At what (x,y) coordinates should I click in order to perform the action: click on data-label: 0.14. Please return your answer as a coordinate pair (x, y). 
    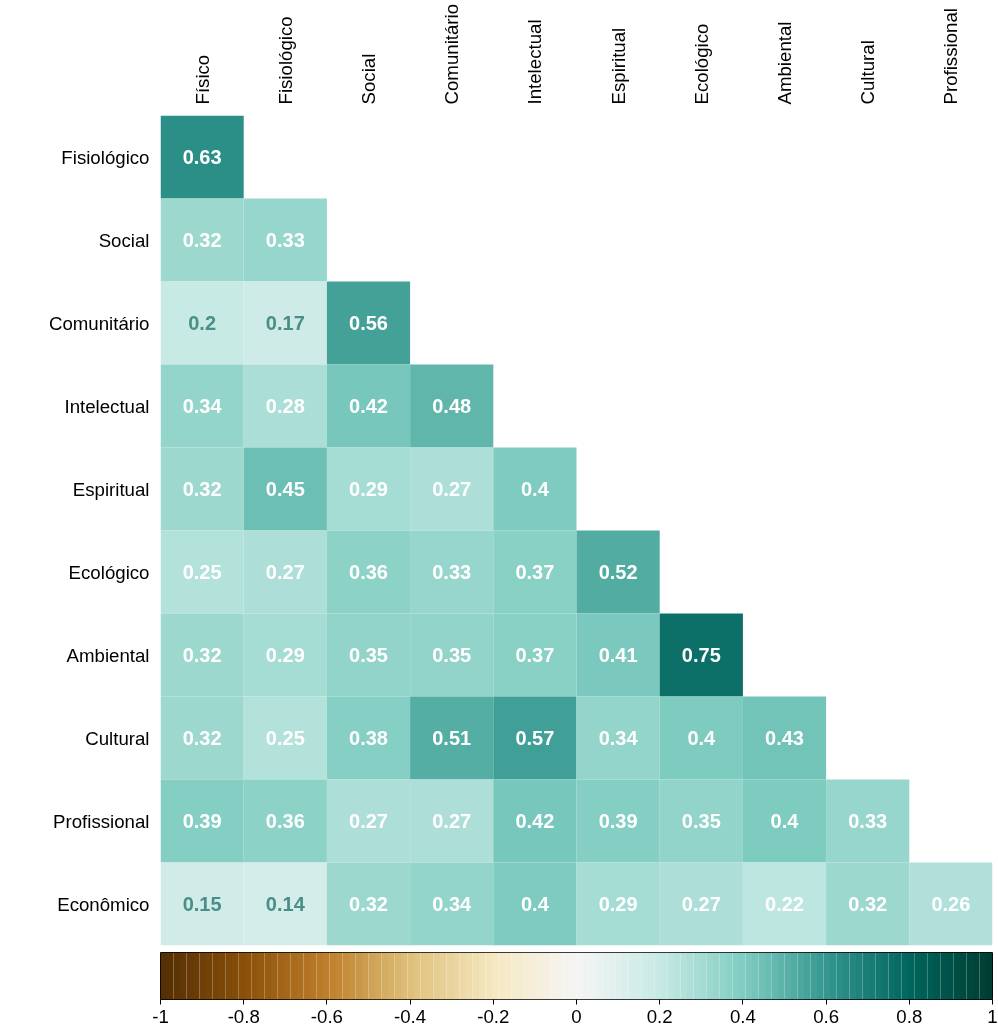
    Looking at the image, I should click on (285, 904).